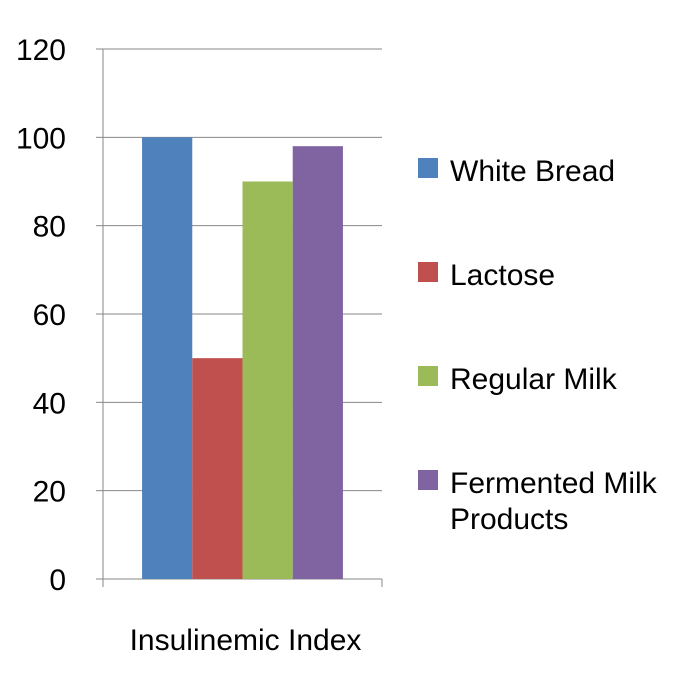 The height and width of the screenshot is (700, 700). What do you see at coordinates (533, 379) in the screenshot?
I see `legend-label-regular-milk: Regular Milk` at bounding box center [533, 379].